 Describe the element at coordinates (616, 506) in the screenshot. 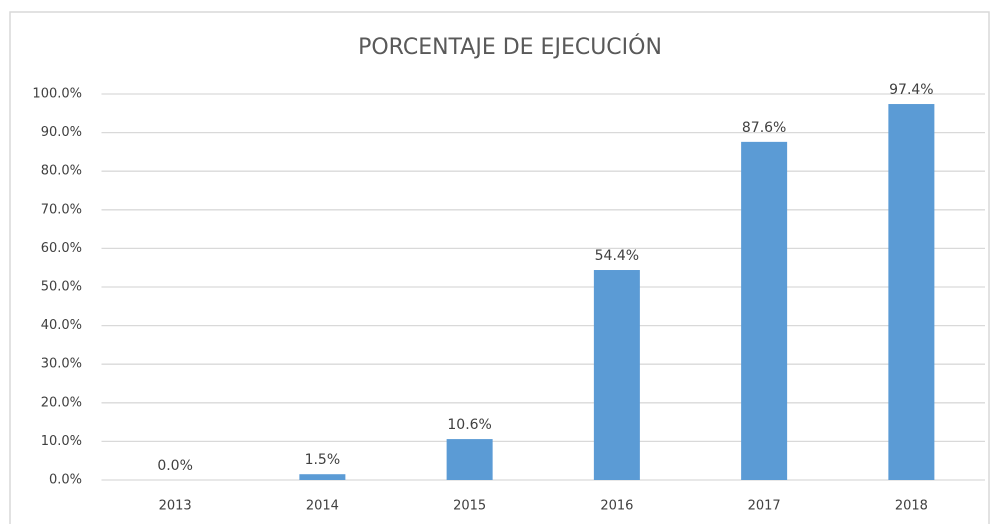

I see `x-tick-label: 2016` at that location.